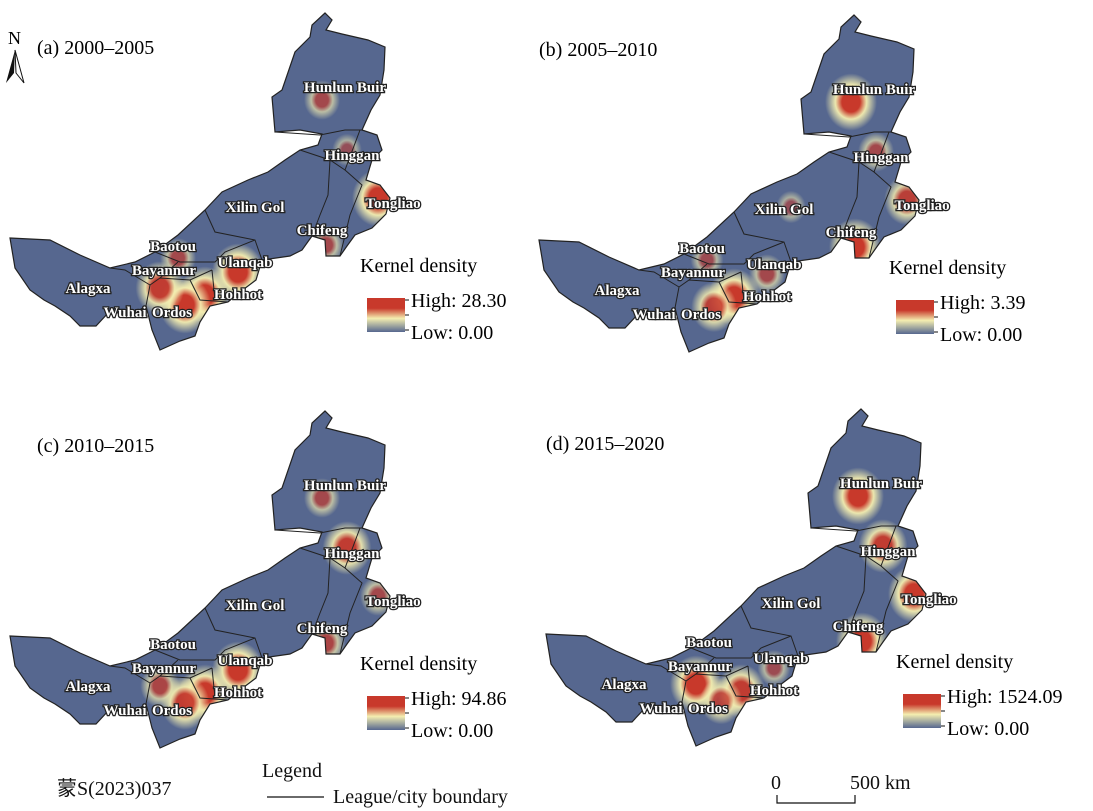  I want to click on panel-title: (a) 2000–2005, so click(95, 48).